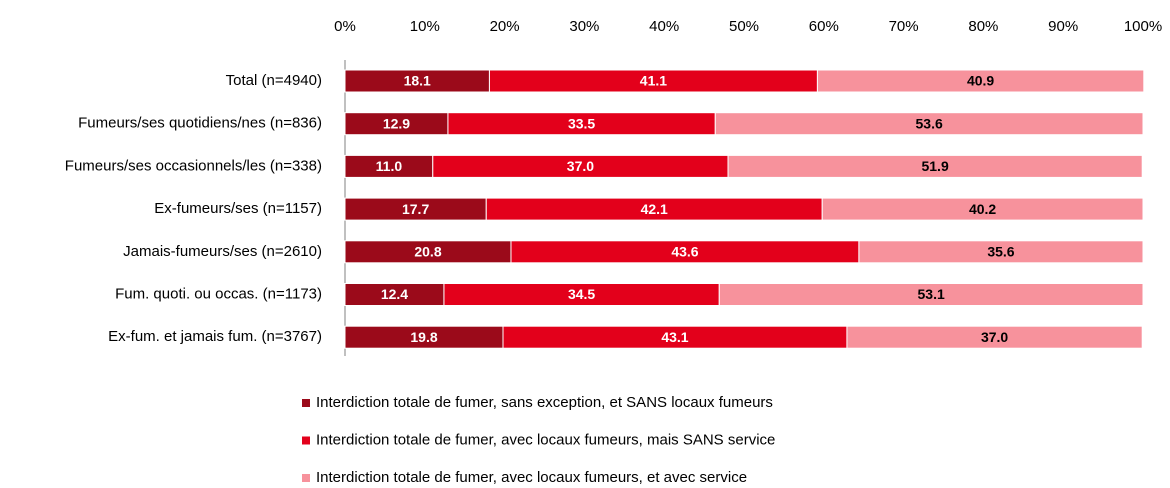 Image resolution: width=1170 pixels, height=488 pixels. What do you see at coordinates (581, 123) in the screenshot?
I see `value-label: 33.5` at bounding box center [581, 123].